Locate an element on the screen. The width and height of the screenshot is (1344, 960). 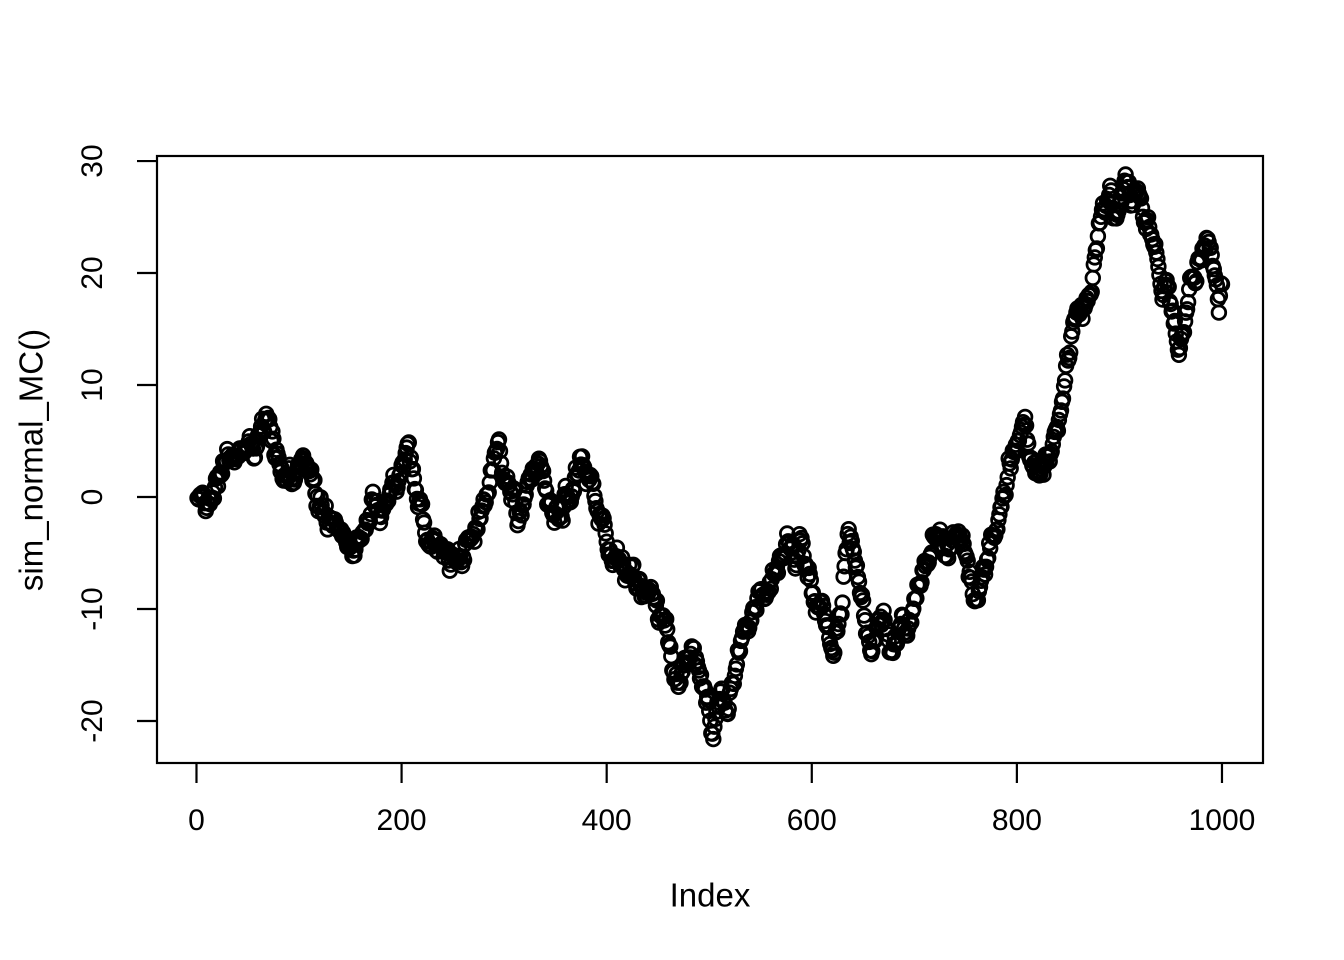
x-tick-label: 800 is located at coordinates (1017, 820).